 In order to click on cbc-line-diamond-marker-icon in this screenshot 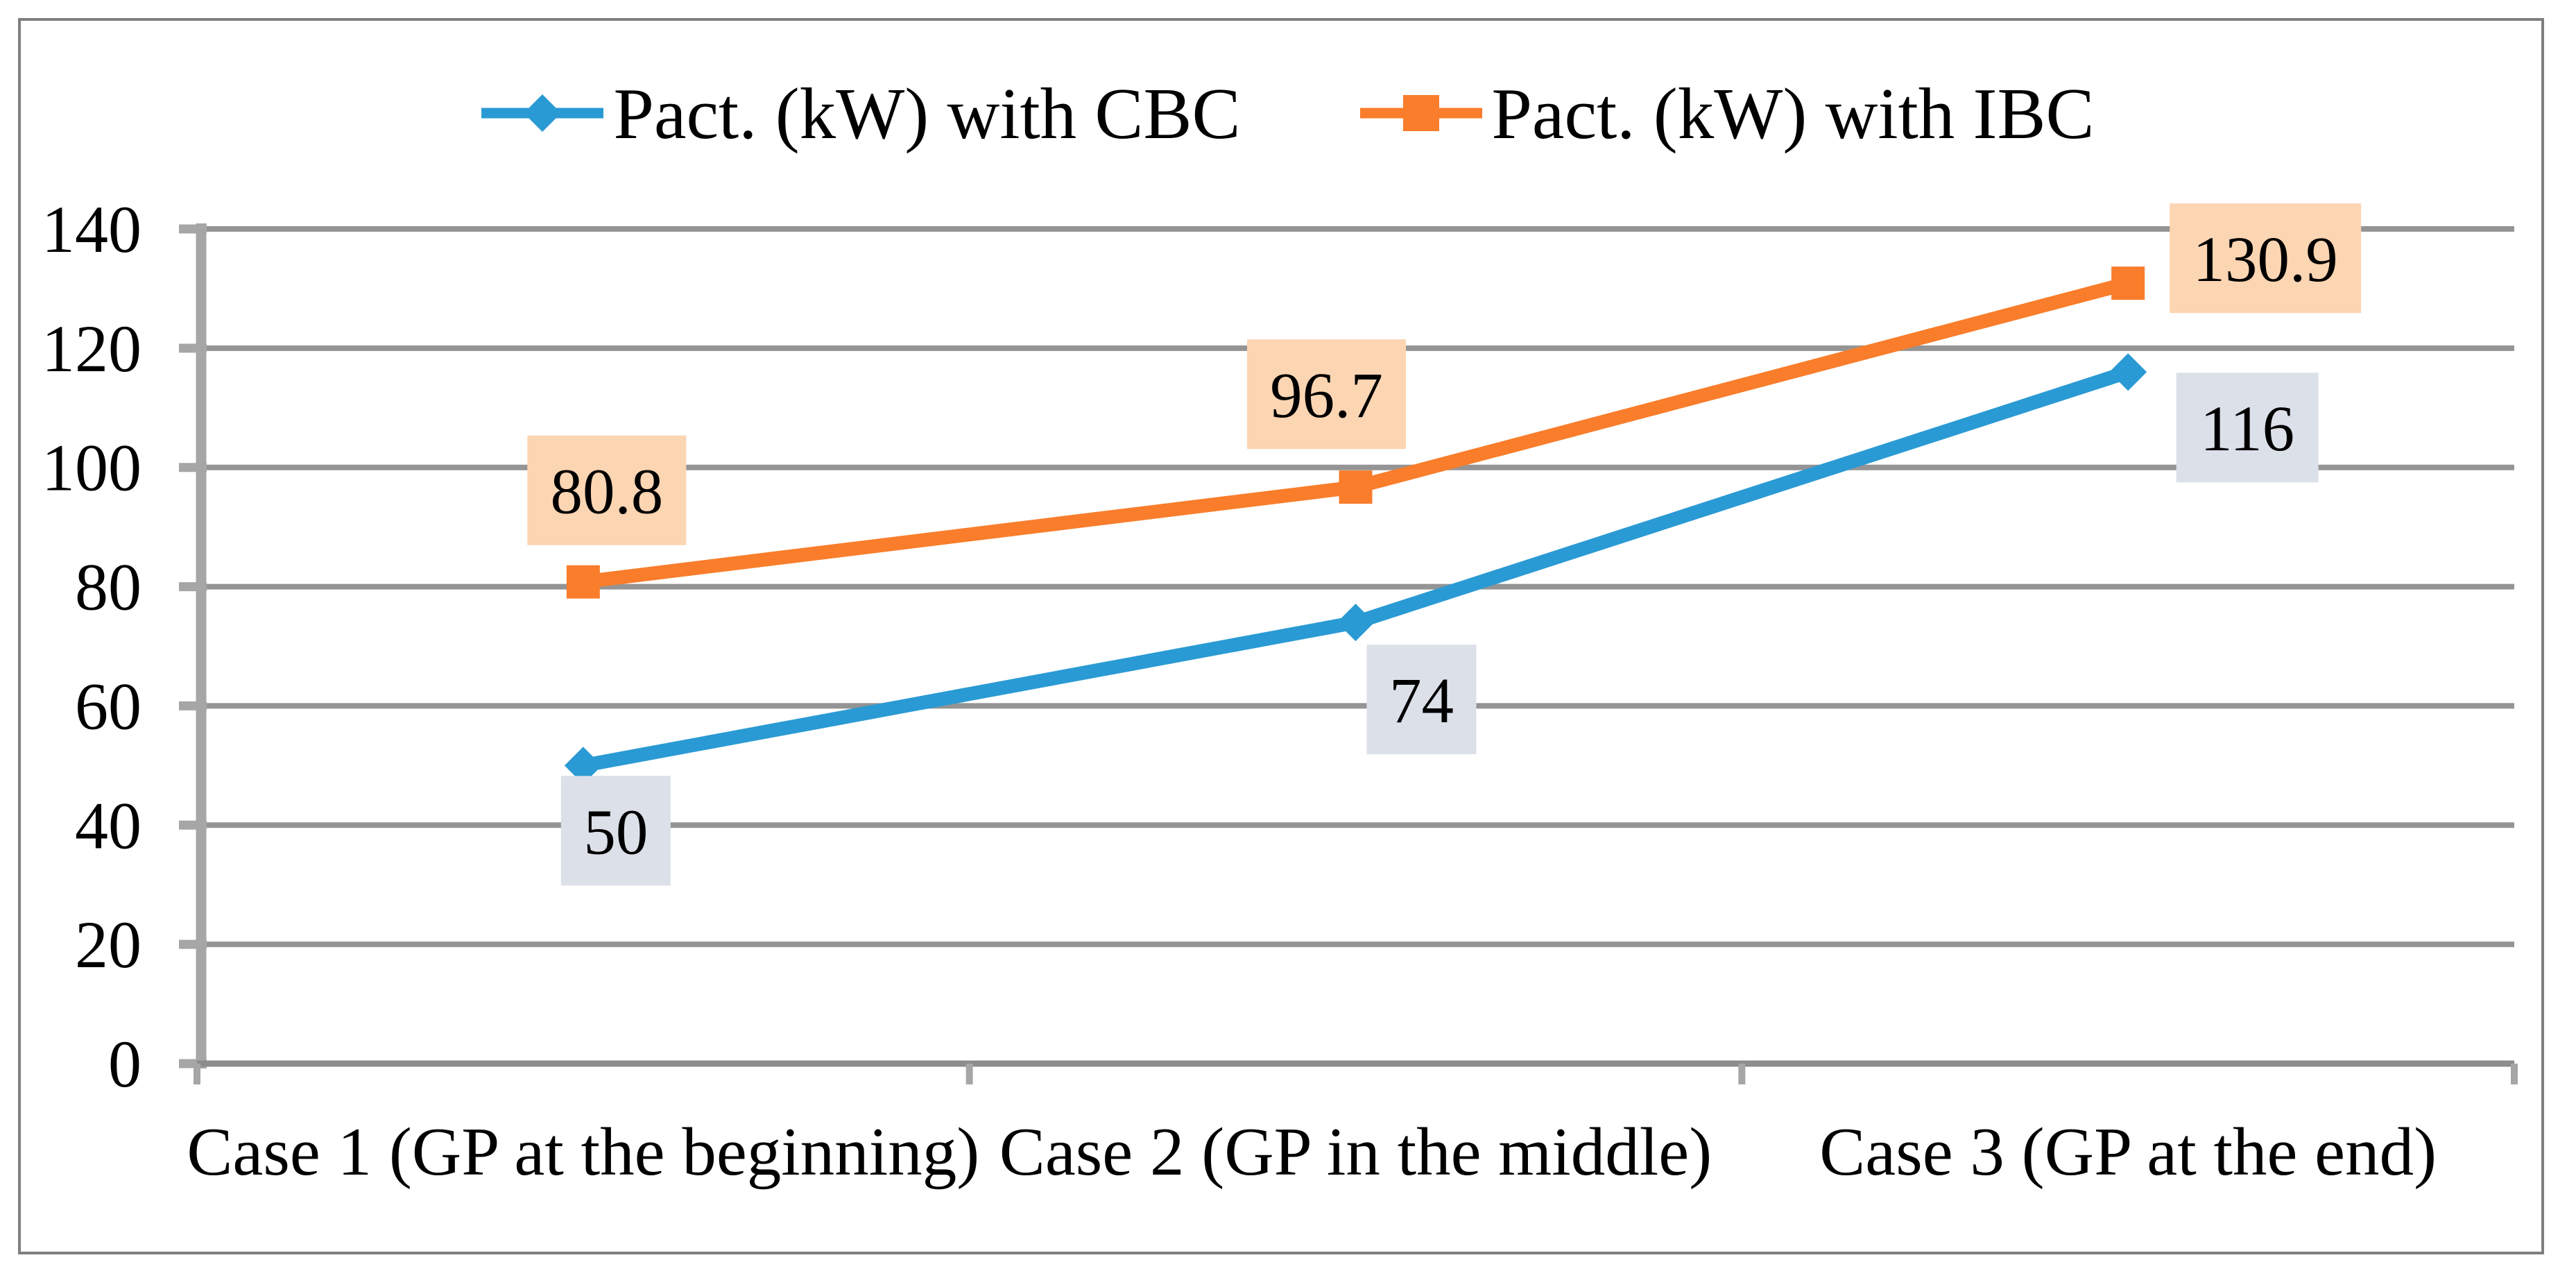, I will do `click(542, 113)`.